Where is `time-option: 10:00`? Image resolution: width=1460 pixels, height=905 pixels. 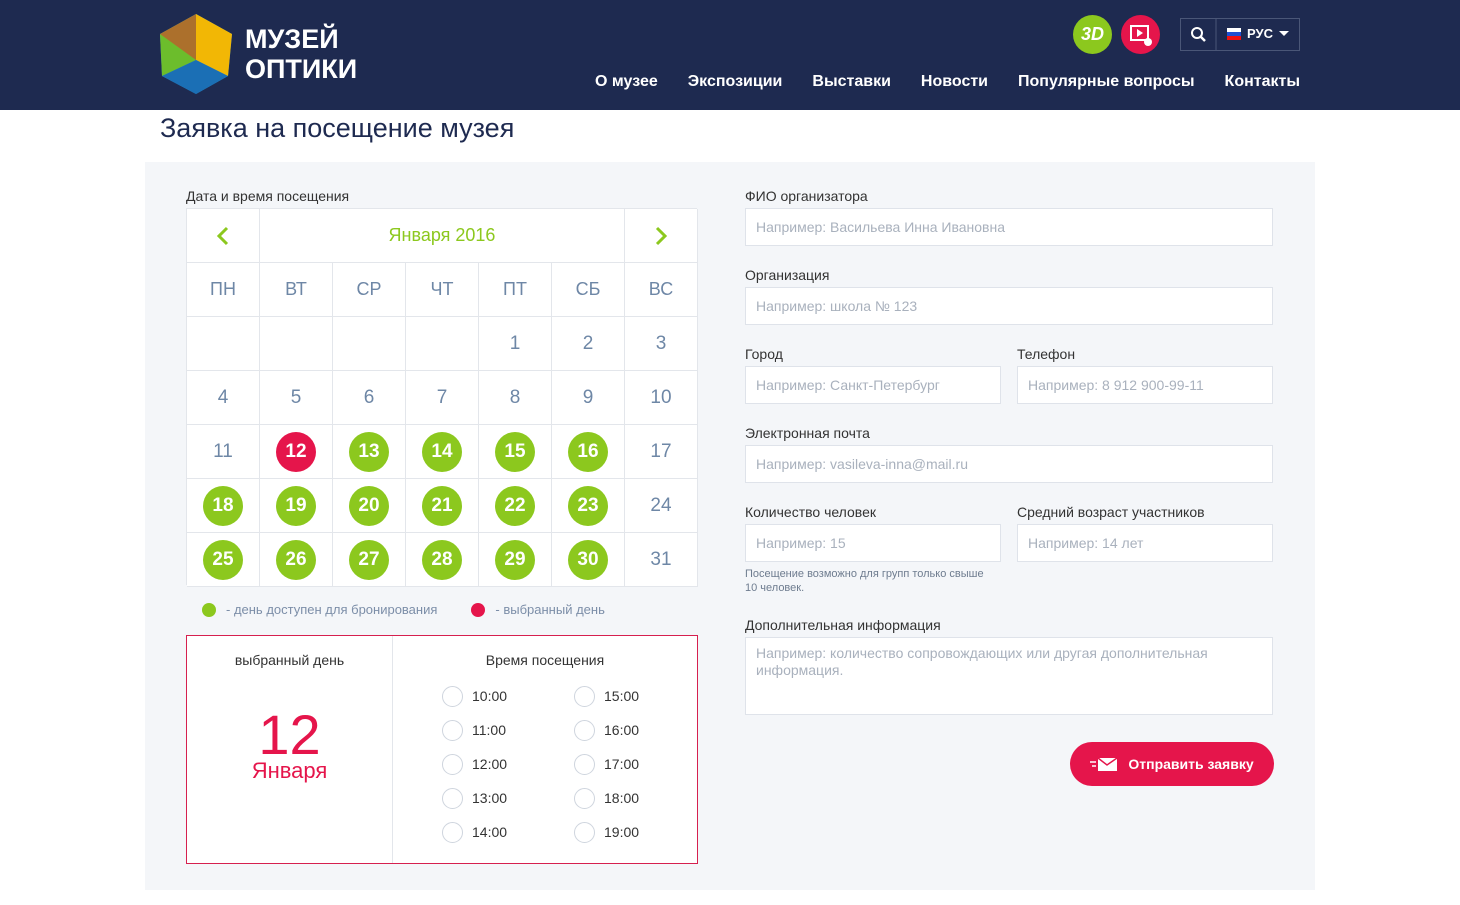 time-option: 10:00 is located at coordinates (490, 696).